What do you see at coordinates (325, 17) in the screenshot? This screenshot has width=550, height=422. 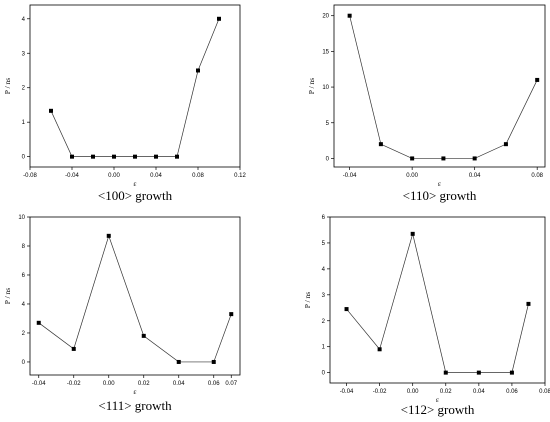 I see `y-tick-label: 20` at bounding box center [325, 17].